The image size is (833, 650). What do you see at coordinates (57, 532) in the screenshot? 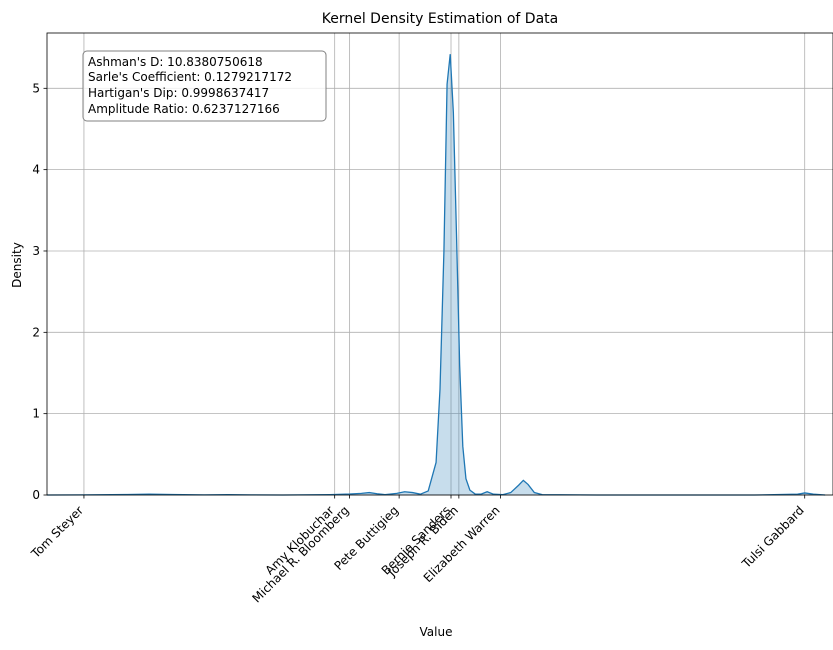
I see `x-tick-label: Tom Steyer` at bounding box center [57, 532].